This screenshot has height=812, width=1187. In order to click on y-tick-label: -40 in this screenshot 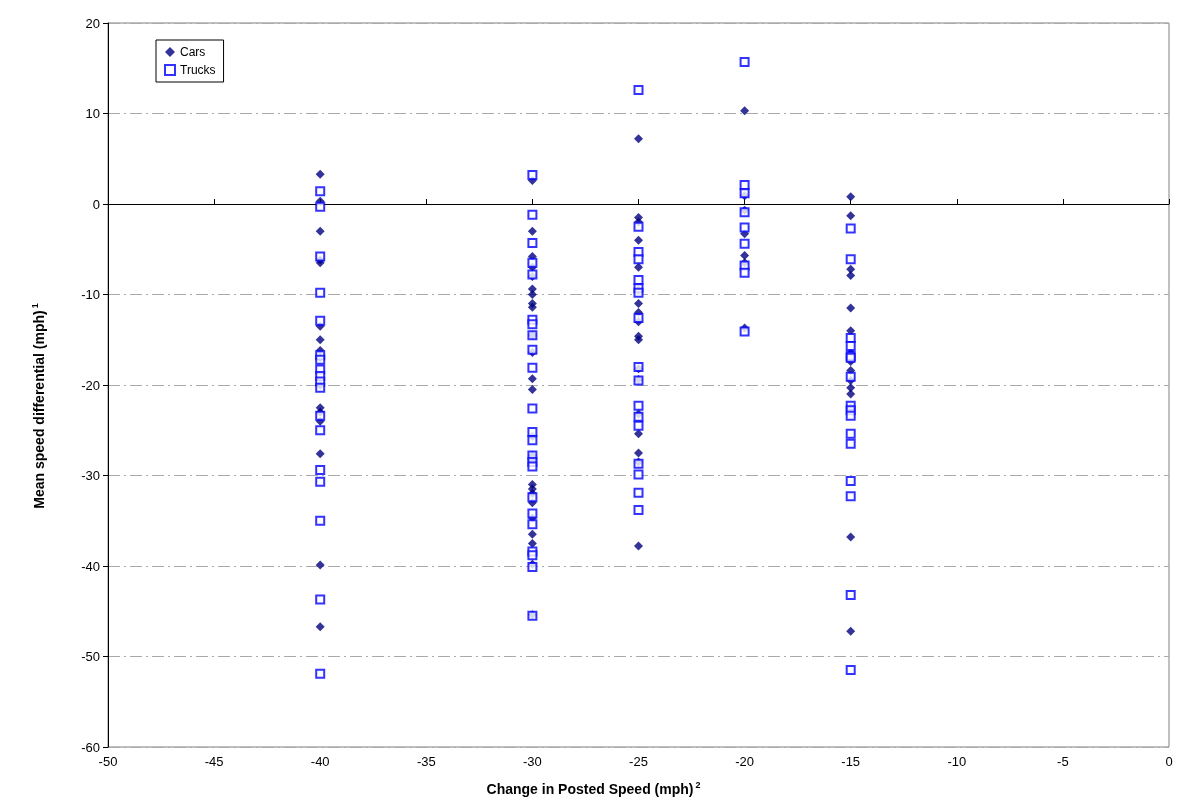, I will do `click(90, 566)`.